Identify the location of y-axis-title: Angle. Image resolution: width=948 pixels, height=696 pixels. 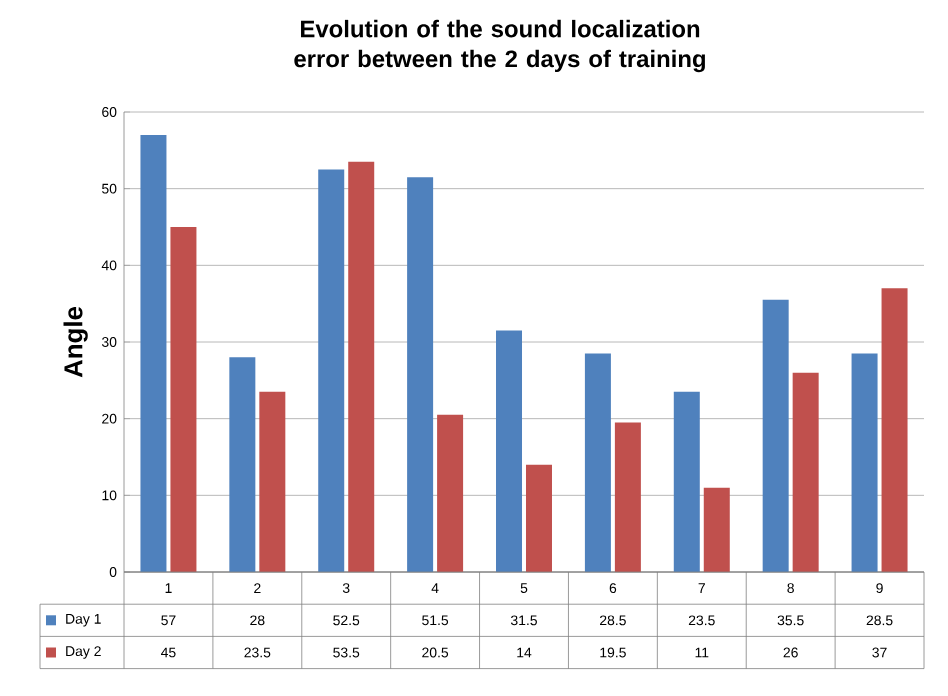
(75, 342).